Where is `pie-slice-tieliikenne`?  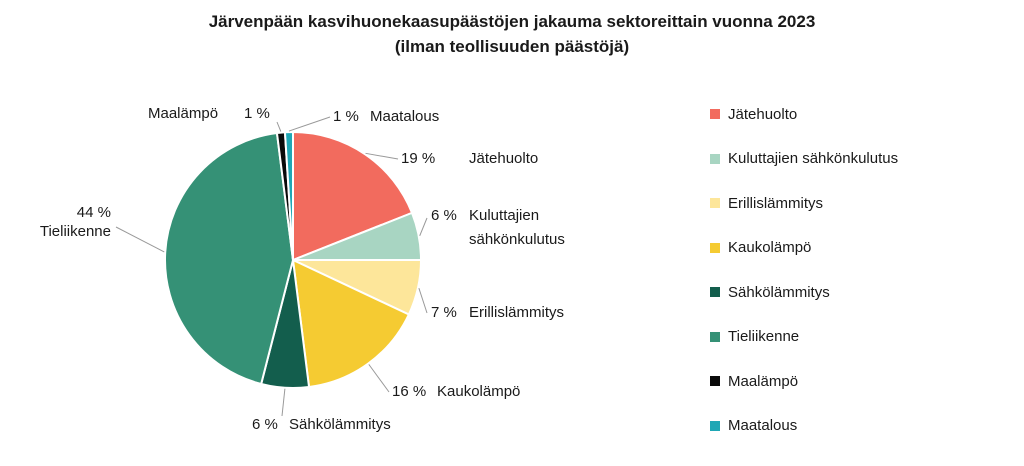
pie-slice-tieliikenne is located at coordinates (229, 258).